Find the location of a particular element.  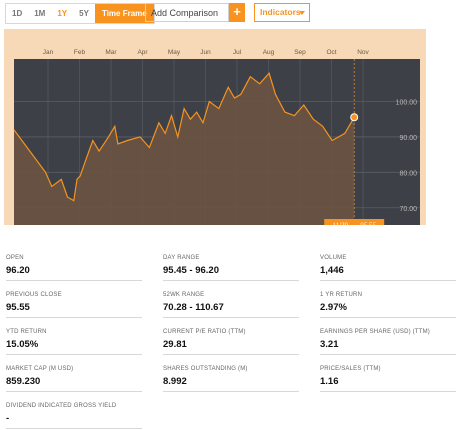

timeframe-1m-button: 1M is located at coordinates (40, 13).